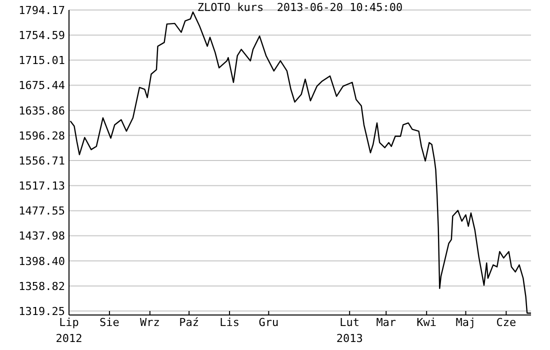 This screenshot has height=350, width=550. I want to click on y-tick-label: 1635.86, so click(41, 111).